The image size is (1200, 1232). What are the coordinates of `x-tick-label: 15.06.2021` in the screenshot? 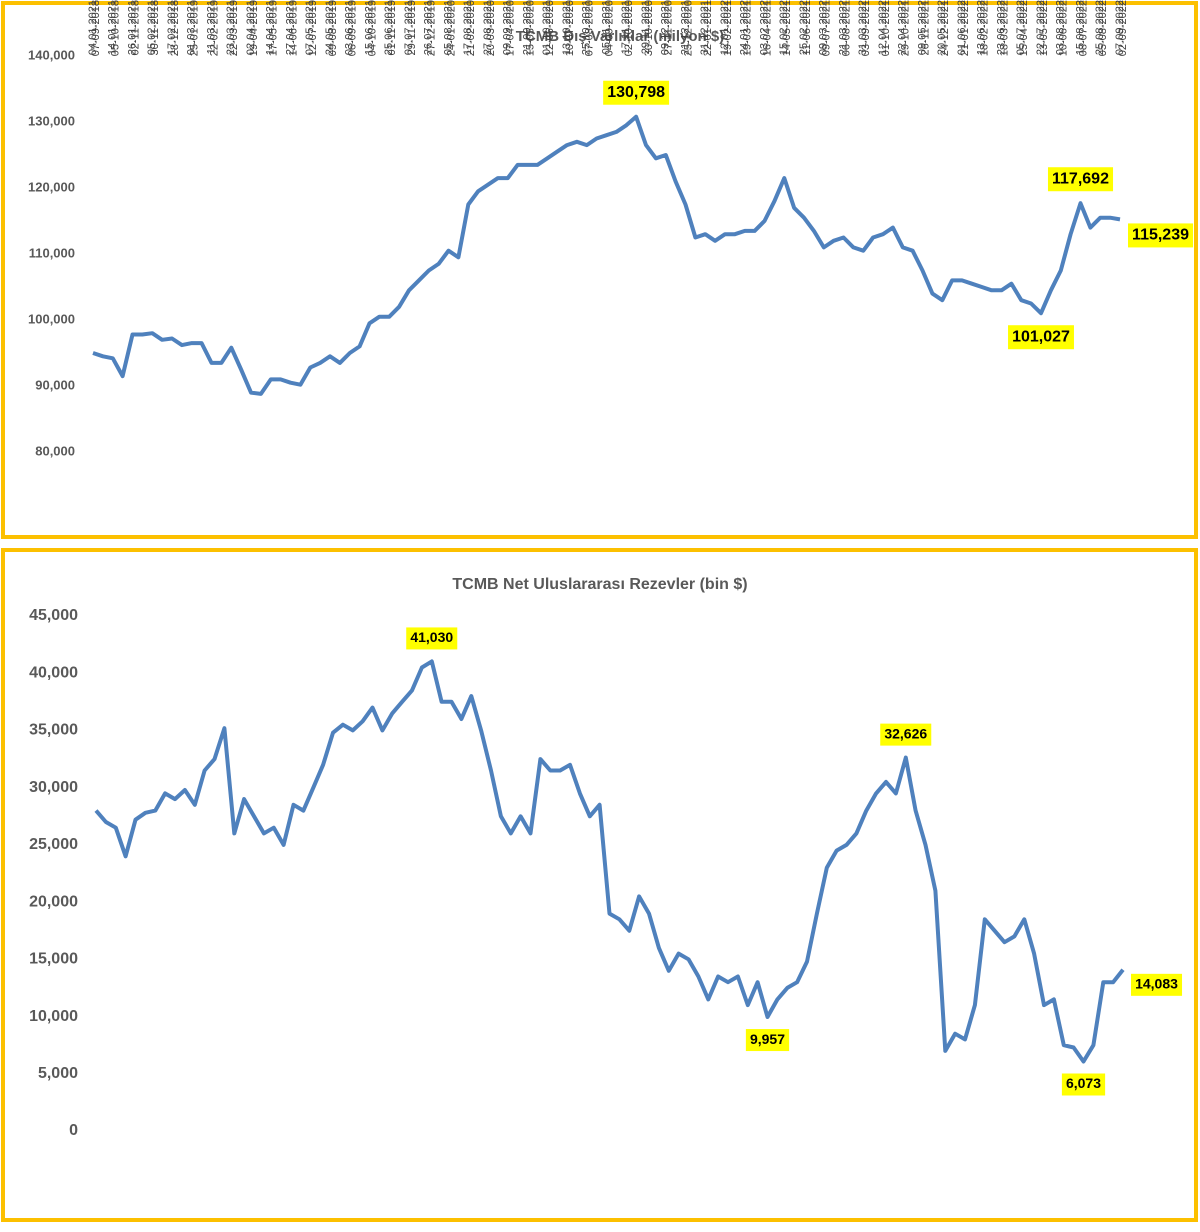 It's located at (369, 27).